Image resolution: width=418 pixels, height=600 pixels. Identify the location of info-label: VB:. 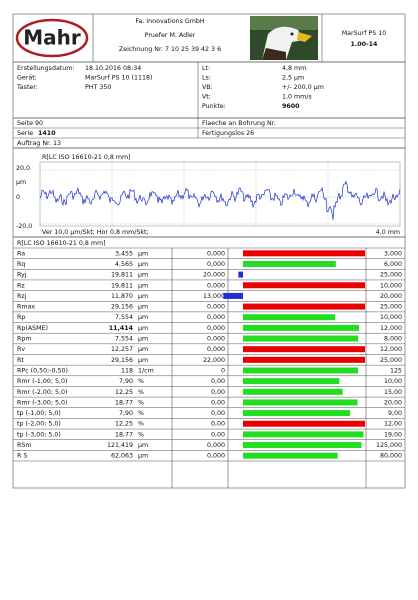
(207, 87).